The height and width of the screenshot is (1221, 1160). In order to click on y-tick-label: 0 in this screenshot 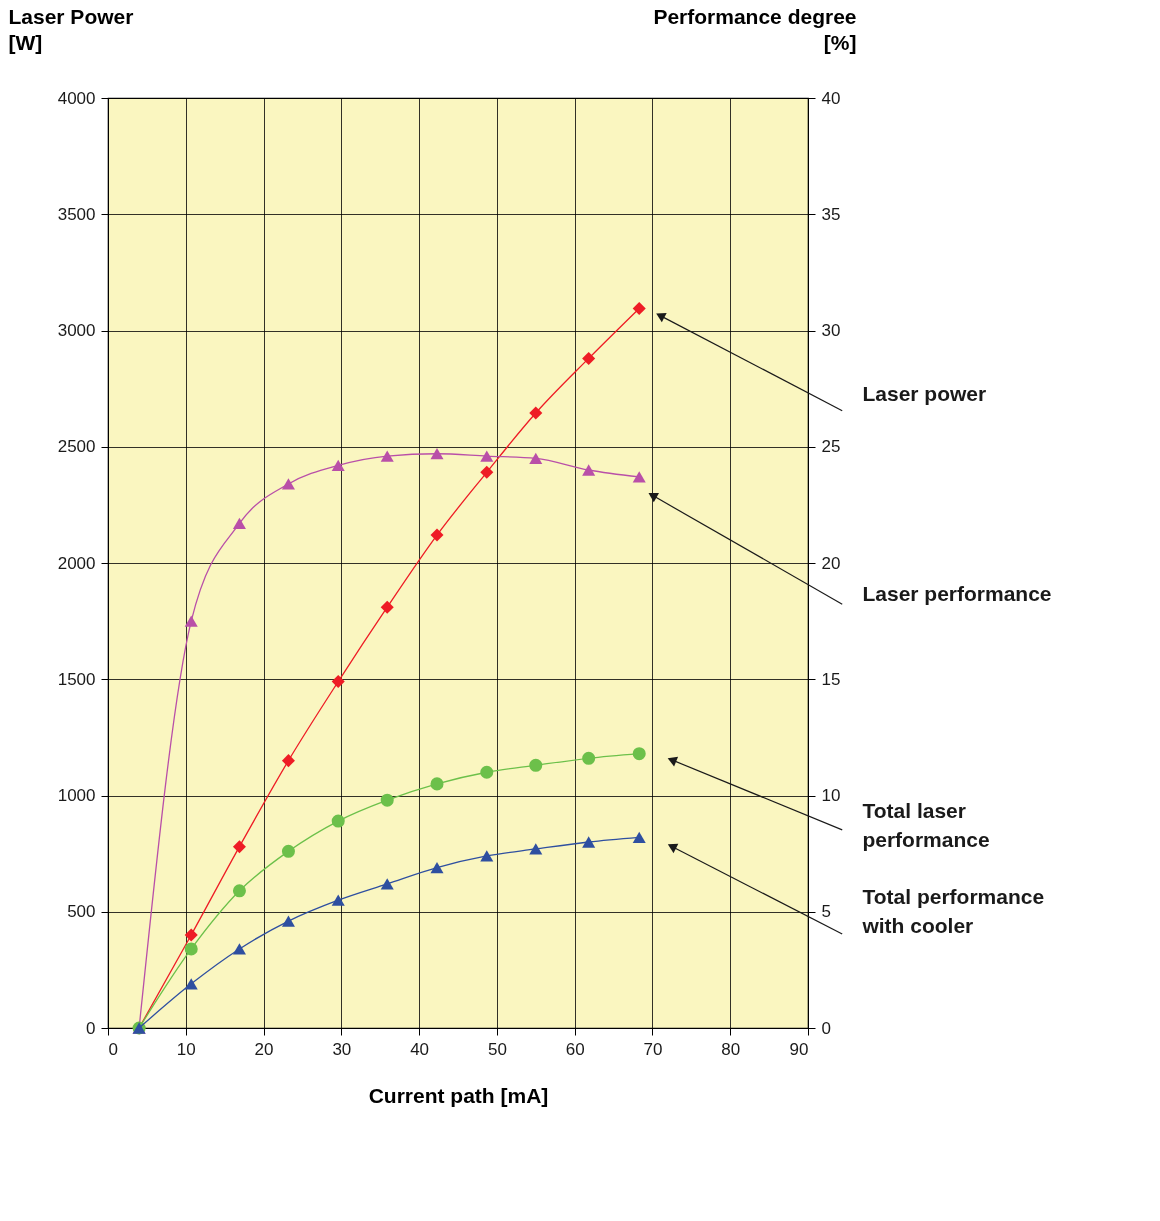, I will do `click(91, 1028)`.